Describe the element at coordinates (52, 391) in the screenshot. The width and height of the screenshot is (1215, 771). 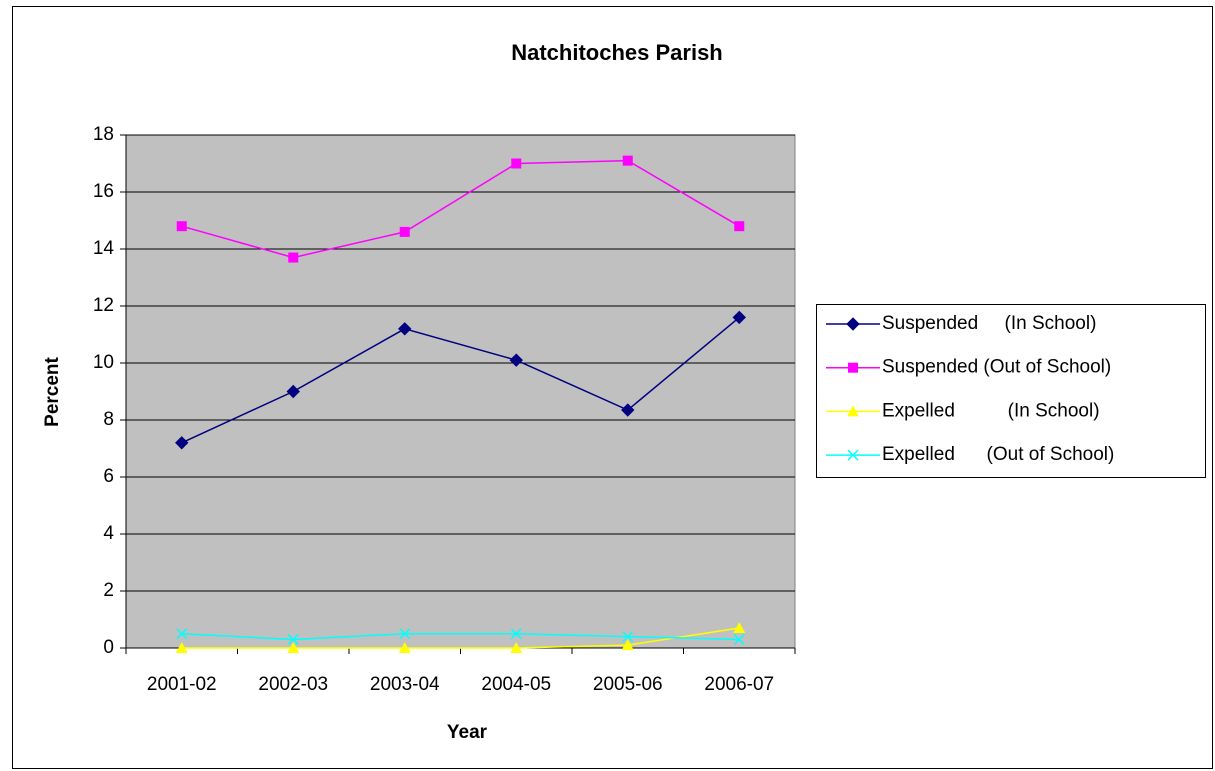
I see `y-axis-title: Percent` at that location.